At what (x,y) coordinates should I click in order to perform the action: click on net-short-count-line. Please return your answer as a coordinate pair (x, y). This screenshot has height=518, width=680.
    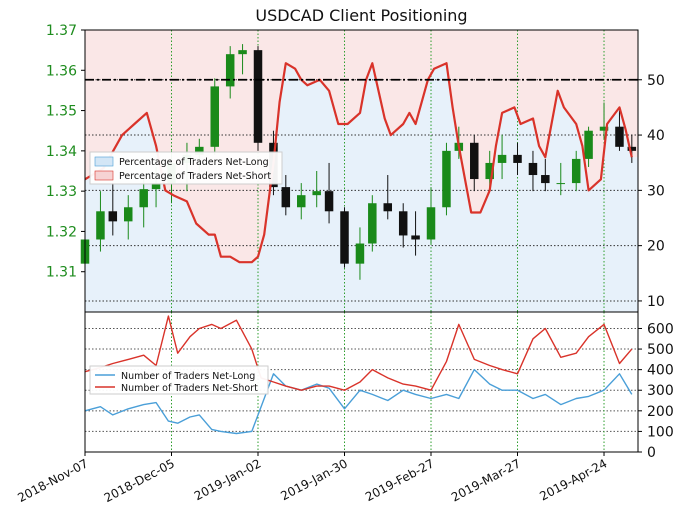
    Looking at the image, I should click on (358, 353).